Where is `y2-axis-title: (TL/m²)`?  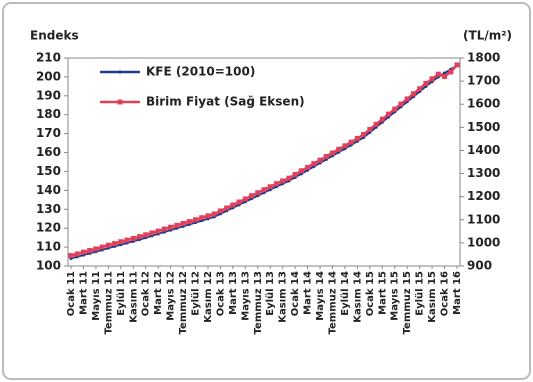
y2-axis-title: (TL/m²) is located at coordinates (487, 36).